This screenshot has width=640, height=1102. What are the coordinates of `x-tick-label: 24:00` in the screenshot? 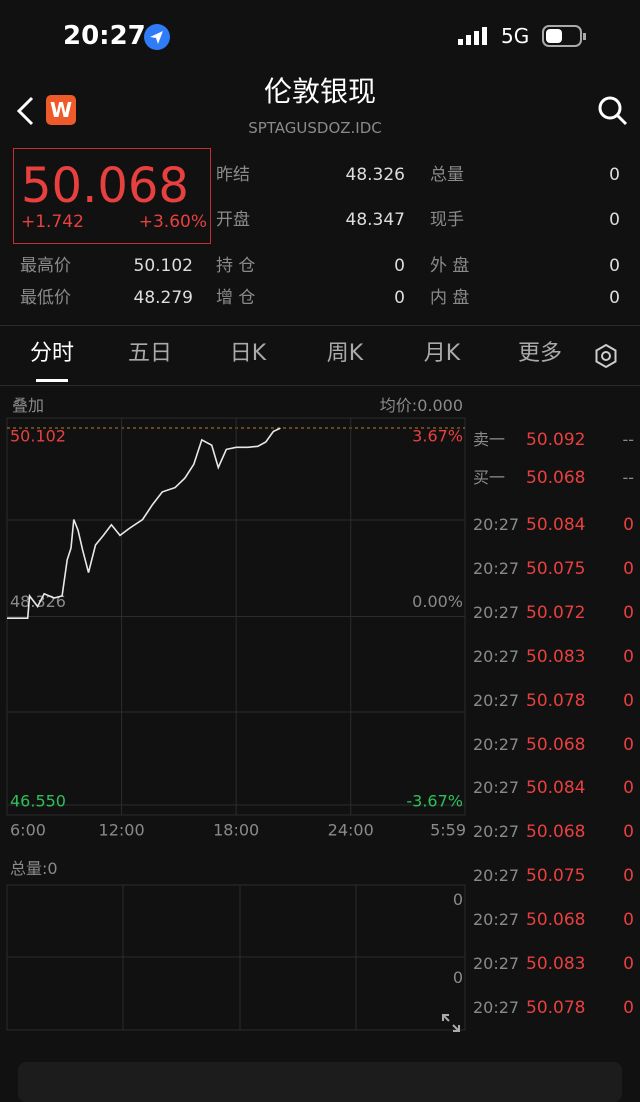 It's located at (351, 830).